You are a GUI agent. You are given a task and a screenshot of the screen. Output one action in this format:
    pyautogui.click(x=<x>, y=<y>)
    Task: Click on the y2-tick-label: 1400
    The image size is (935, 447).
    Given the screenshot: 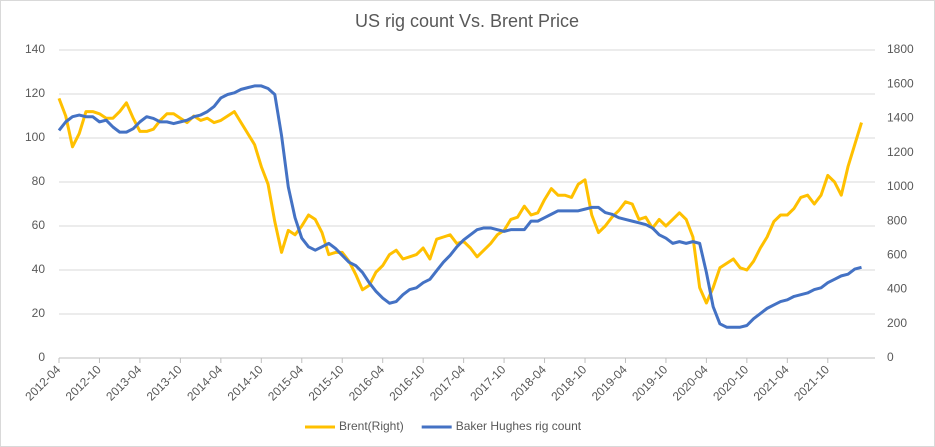 What is the action you would take?
    pyautogui.click(x=900, y=118)
    